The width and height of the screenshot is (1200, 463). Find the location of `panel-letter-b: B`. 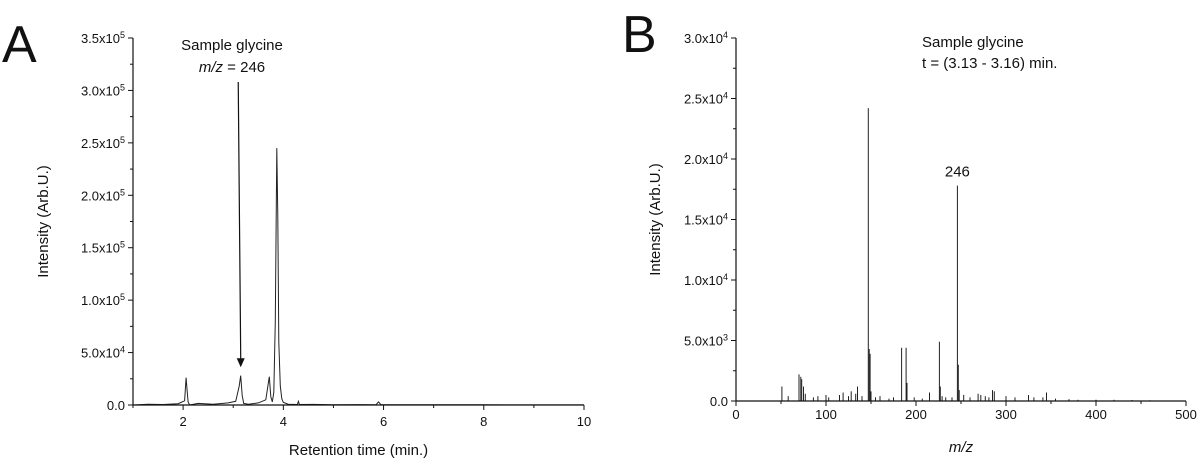

panel-letter-b: B is located at coordinates (639, 35).